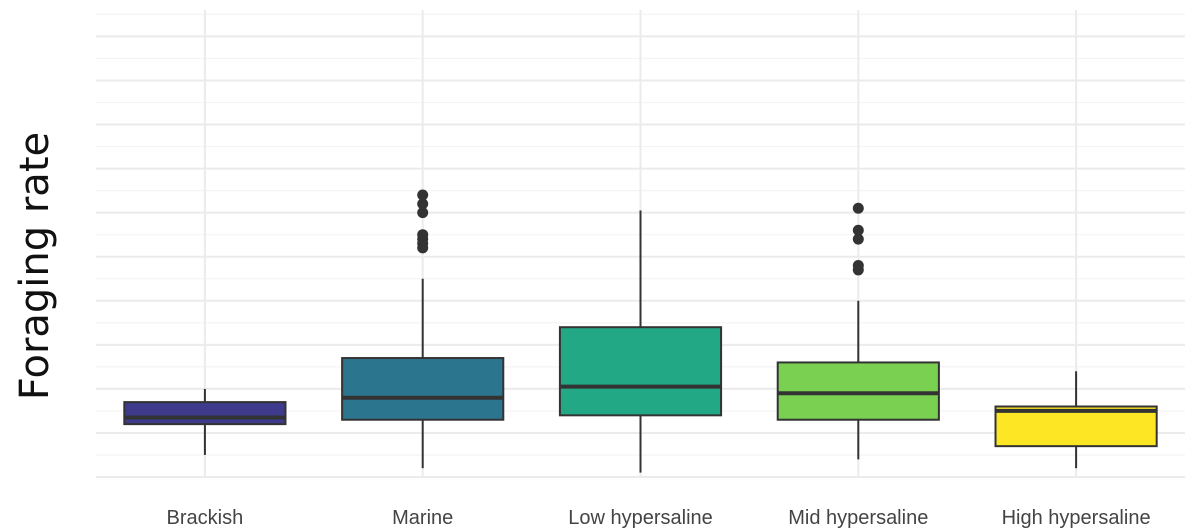 The image size is (1196, 531). I want to click on x-tick-label: Mid hypersaline, so click(858, 518).